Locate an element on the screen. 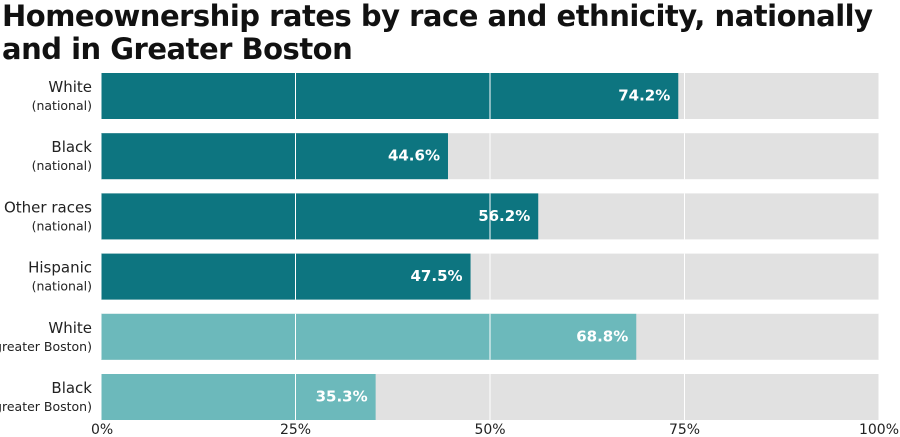 The width and height of the screenshot is (900, 437). value-label: 56.2% is located at coordinates (504, 216).